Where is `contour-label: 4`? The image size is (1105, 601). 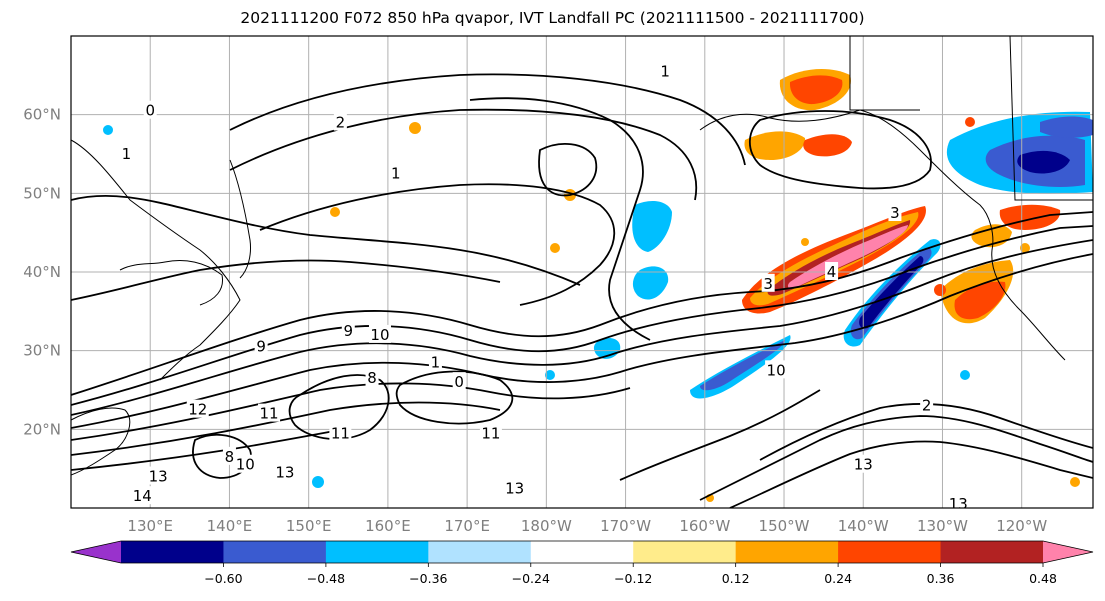
contour-label: 4 is located at coordinates (832, 272).